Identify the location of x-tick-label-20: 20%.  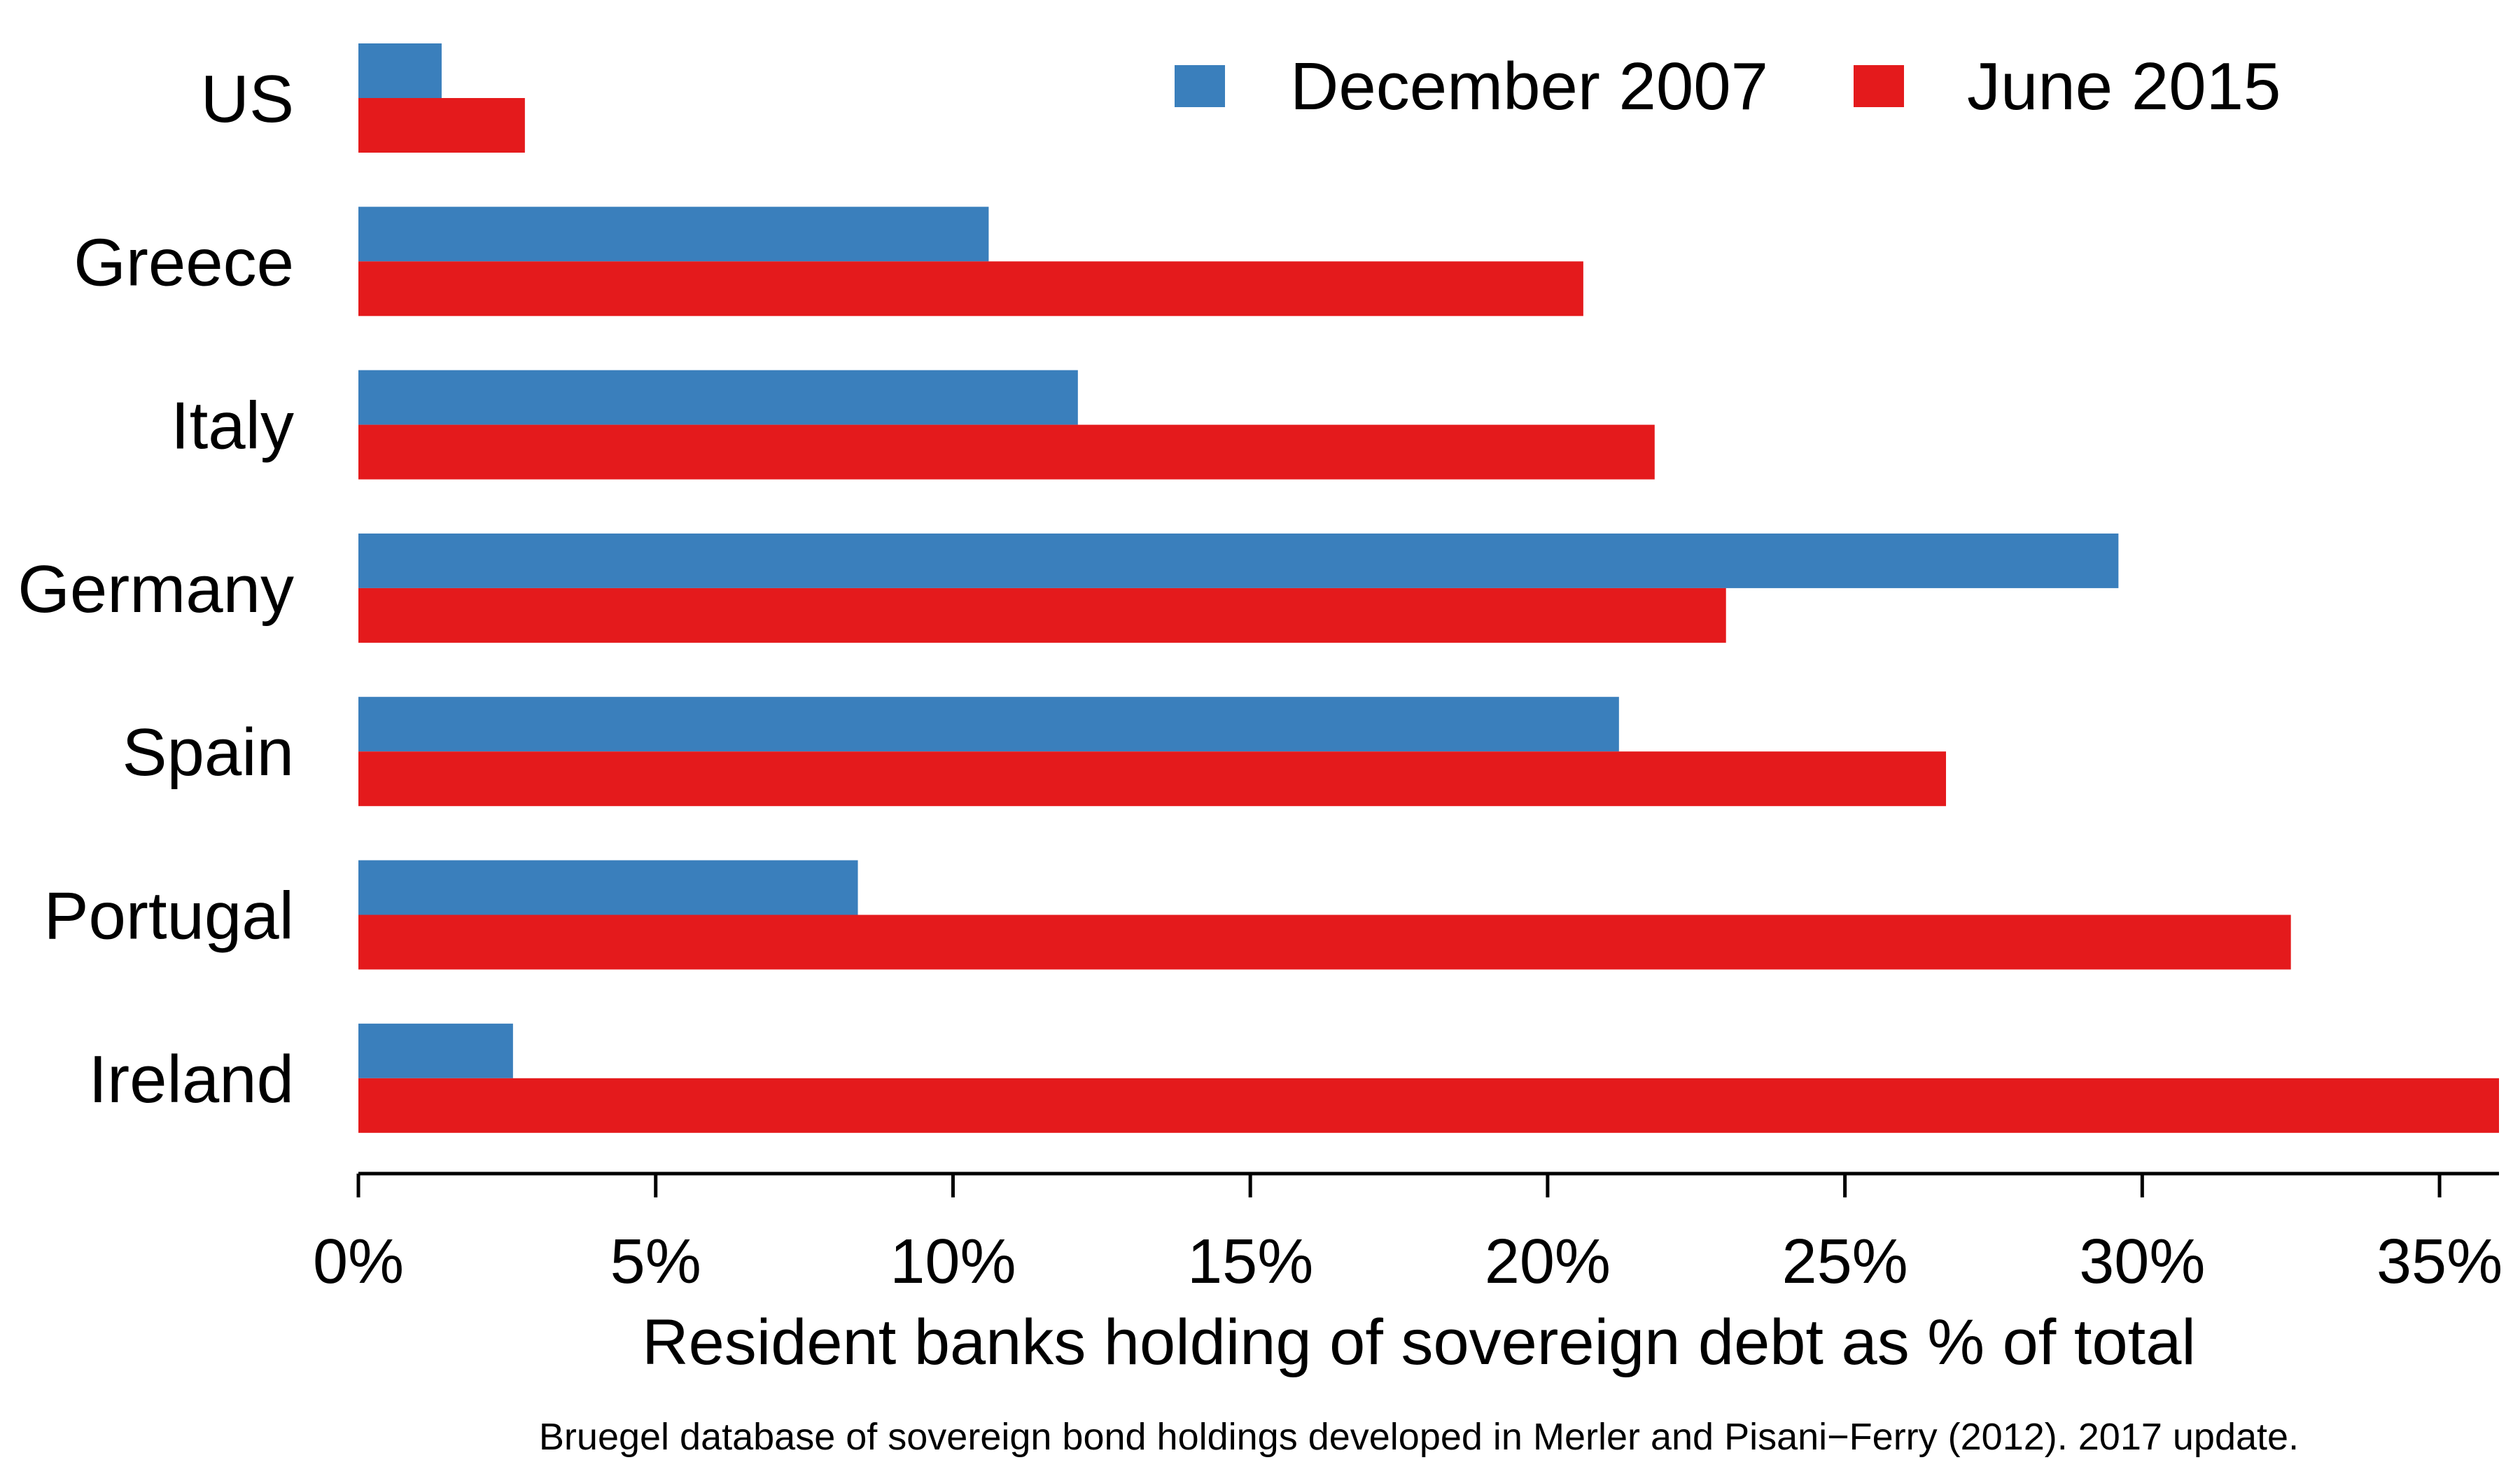
(1548, 1262).